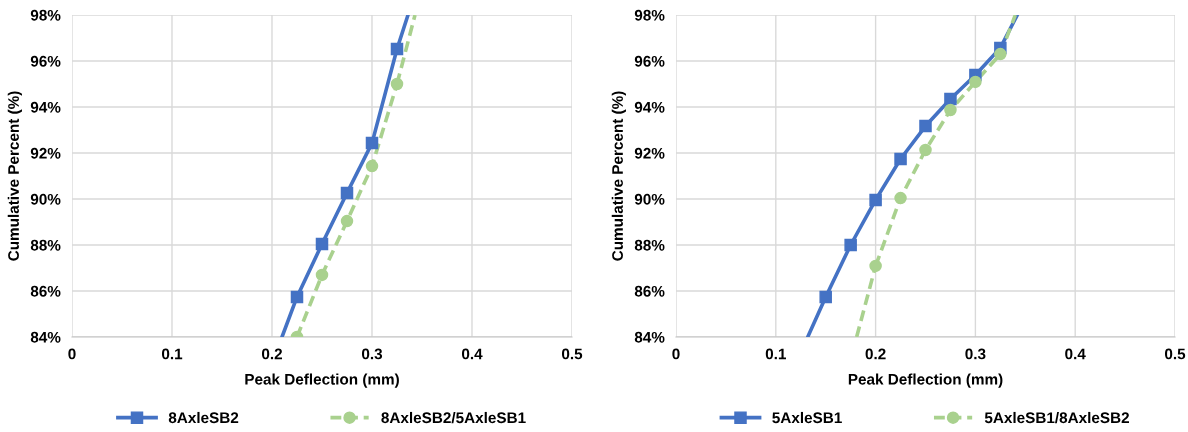 Image resolution: width=1188 pixels, height=432 pixels. I want to click on legend-label: 8AxleSB2, so click(203, 417).